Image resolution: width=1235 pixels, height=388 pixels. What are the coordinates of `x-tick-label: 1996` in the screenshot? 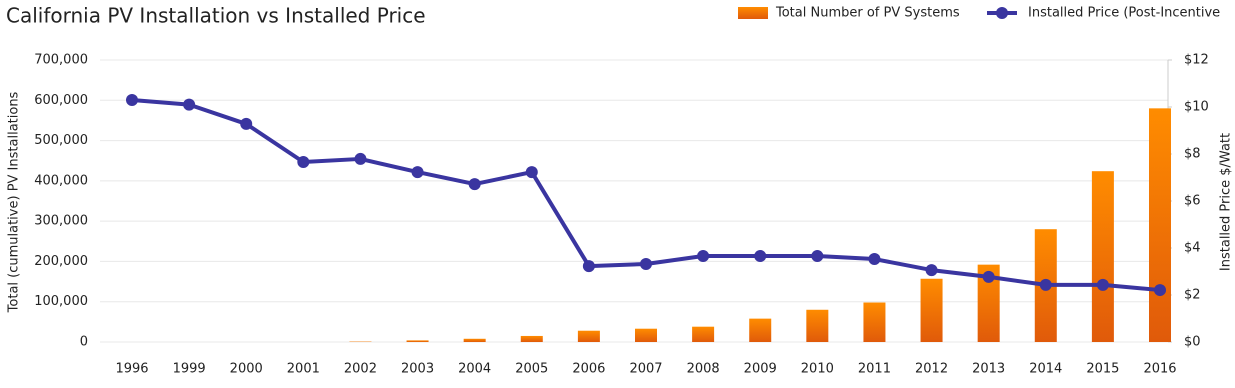 It's located at (131, 369).